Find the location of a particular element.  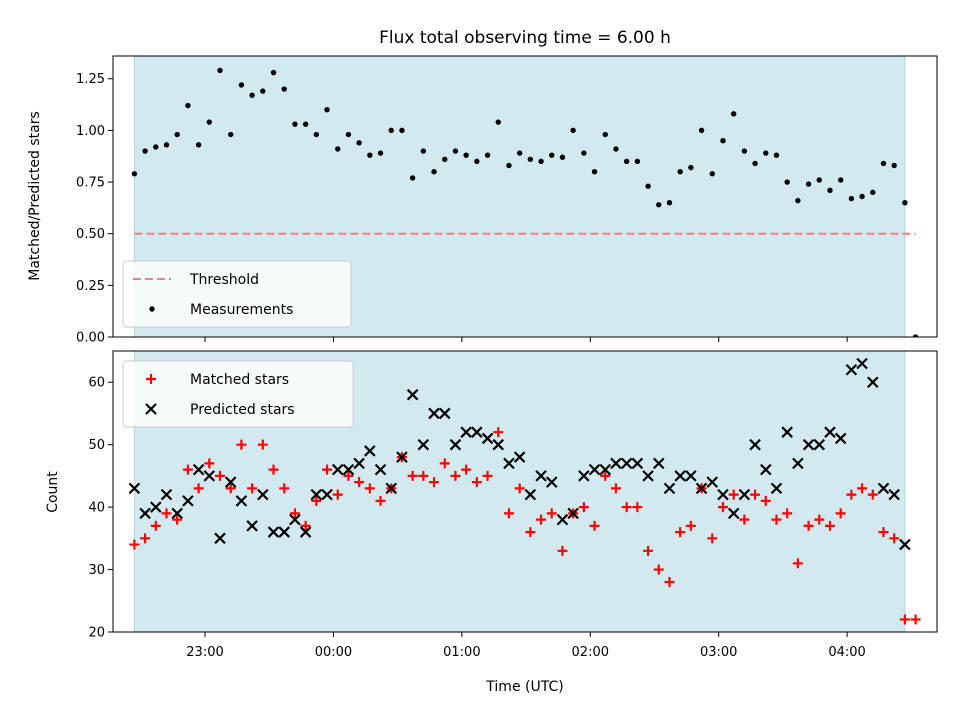

legend-label: Threshold is located at coordinates (224, 280).